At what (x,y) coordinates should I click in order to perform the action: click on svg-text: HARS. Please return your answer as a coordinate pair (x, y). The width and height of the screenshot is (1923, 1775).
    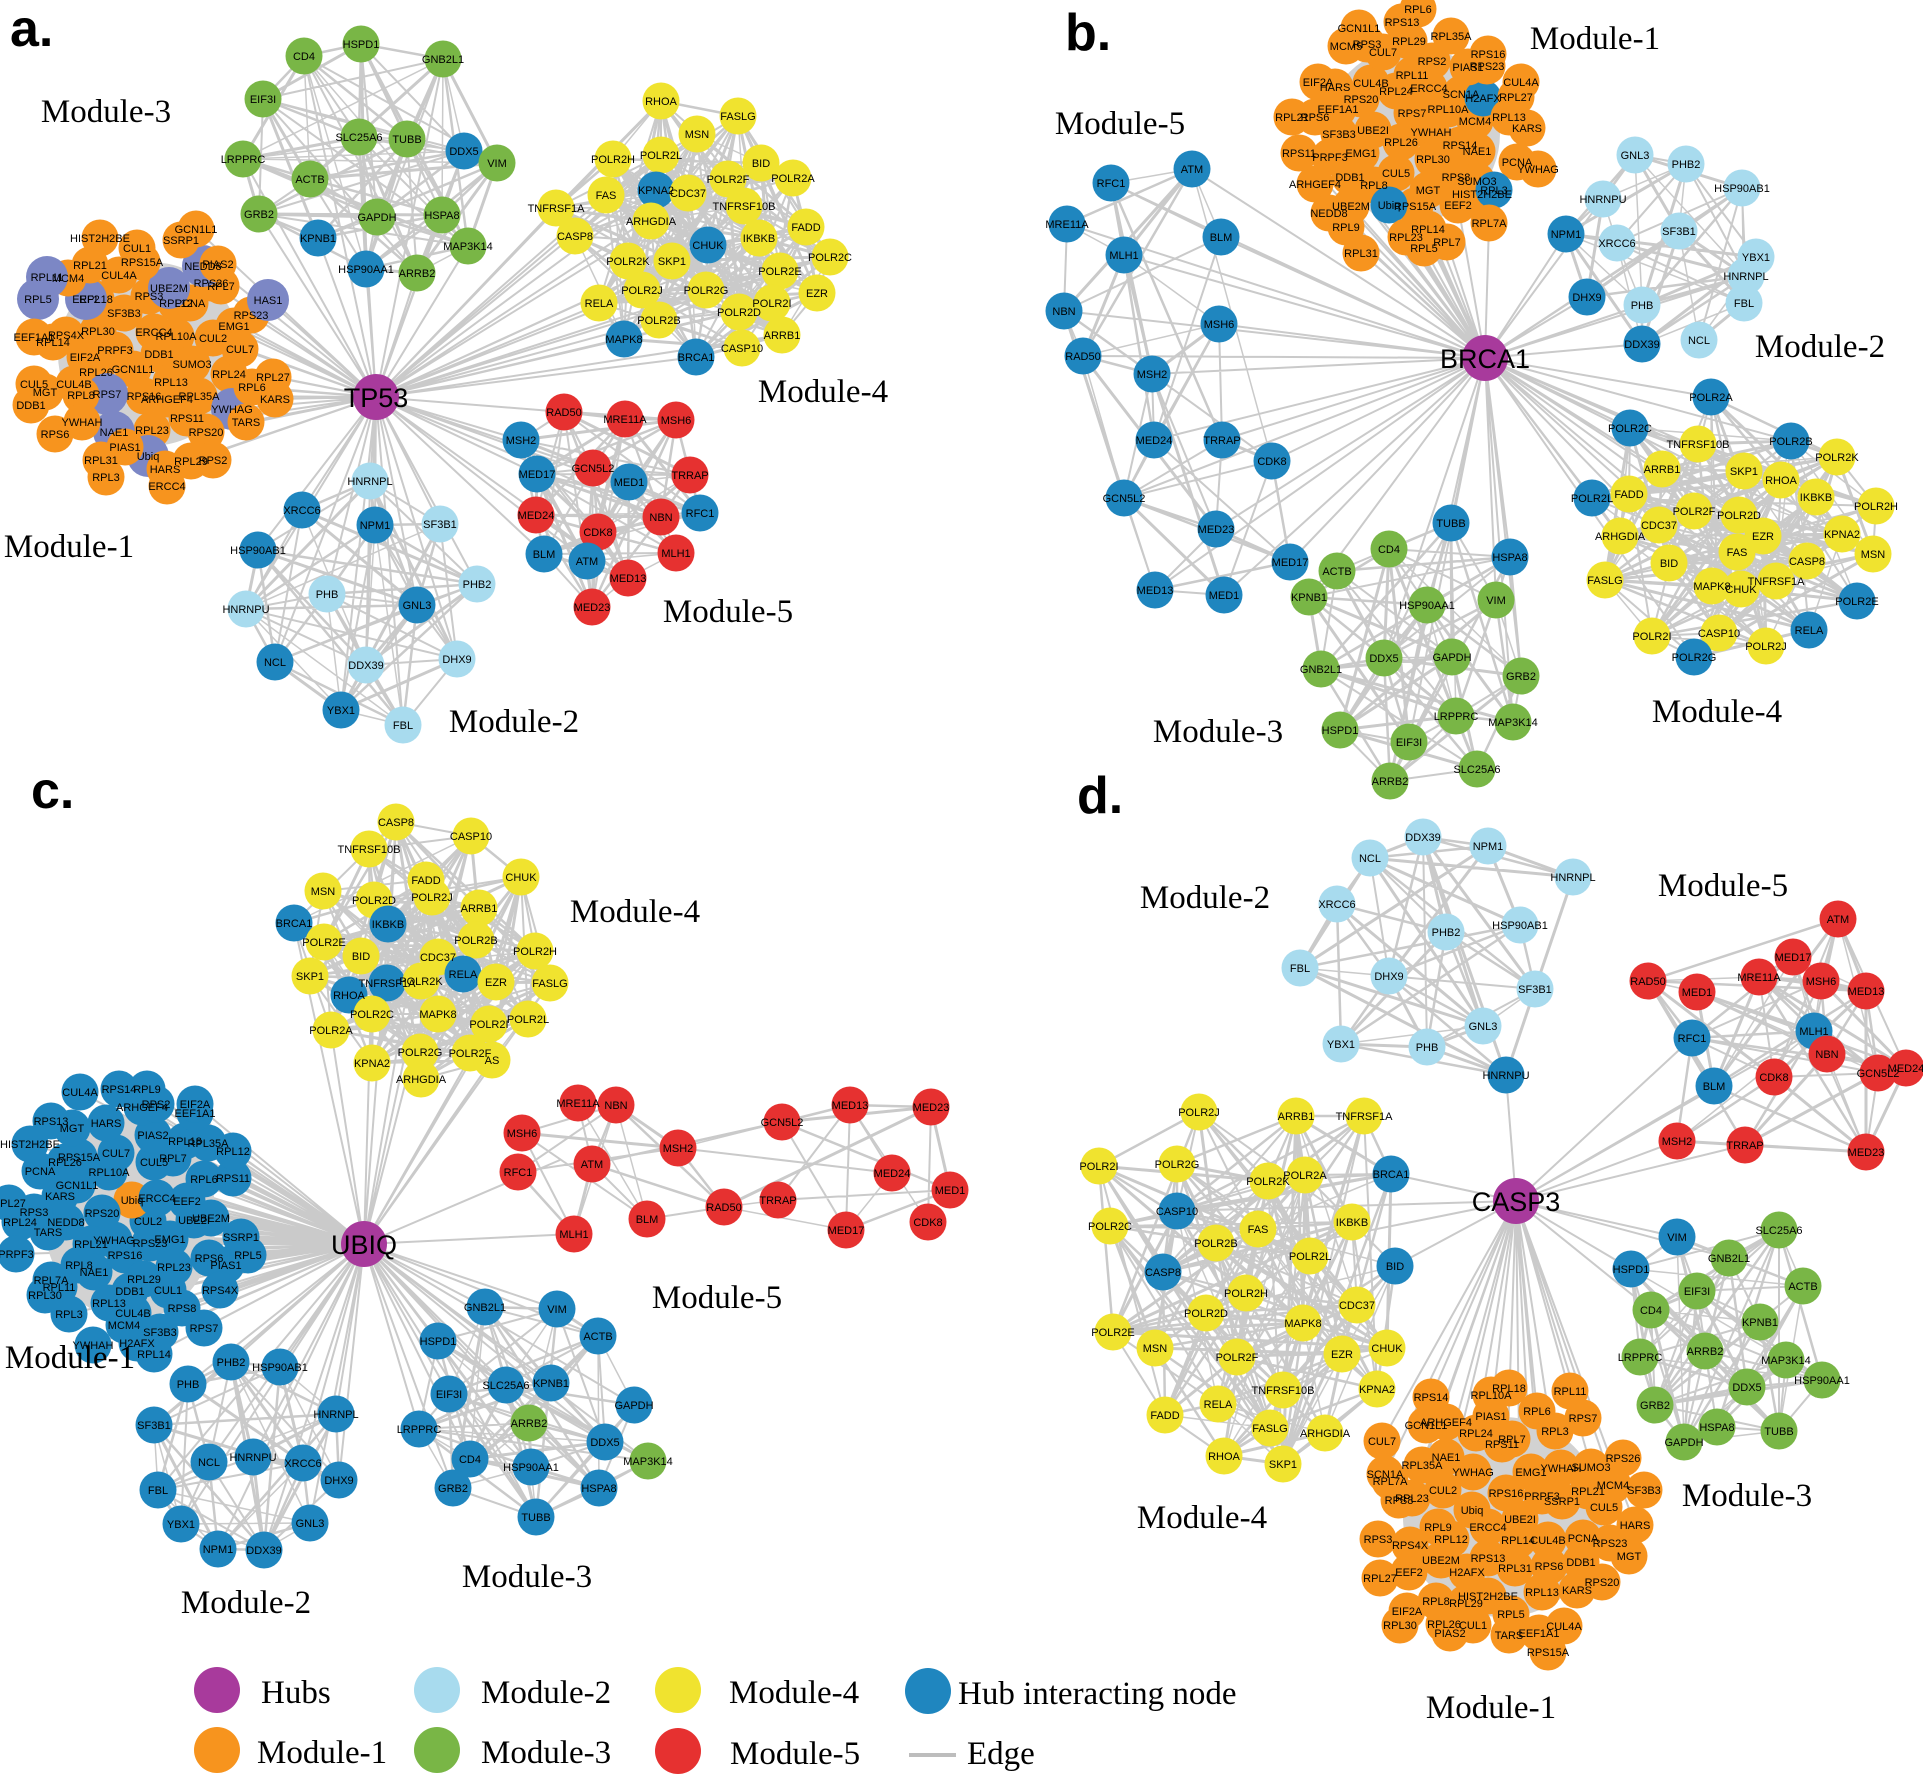
    Looking at the image, I should click on (106, 1124).